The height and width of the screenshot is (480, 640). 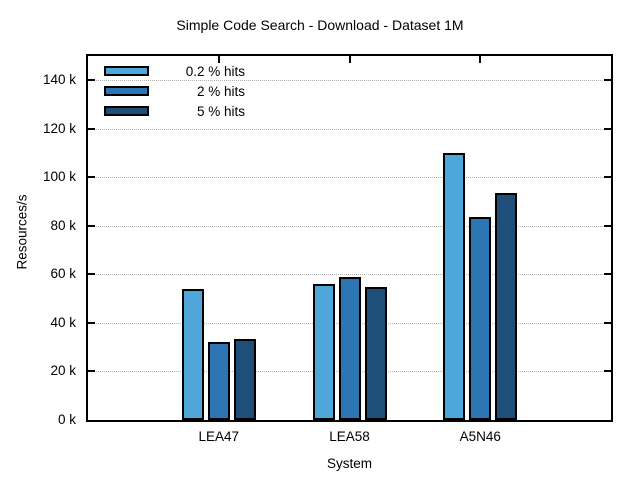 What do you see at coordinates (244, 379) in the screenshot?
I see `bar-lea47-series2` at bounding box center [244, 379].